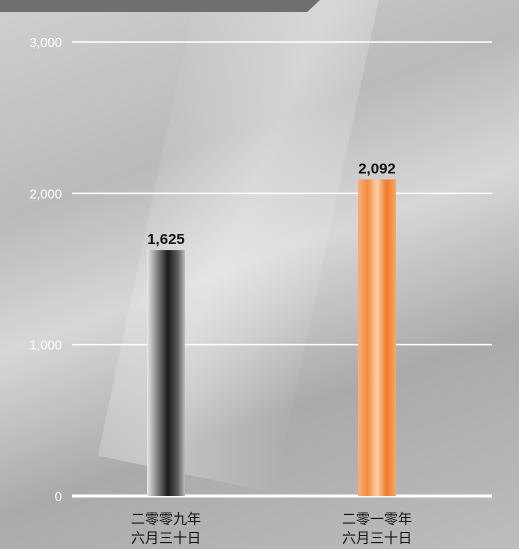 This screenshot has width=519, height=549. What do you see at coordinates (58, 496) in the screenshot?
I see `y-tick-label: 0` at bounding box center [58, 496].